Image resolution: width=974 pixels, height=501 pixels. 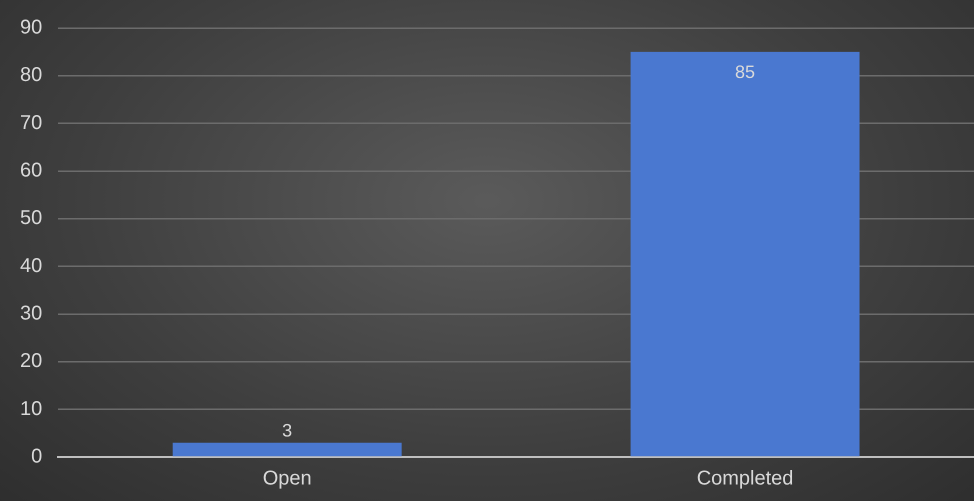 What do you see at coordinates (31, 361) in the screenshot?
I see `y-tick-label: 20` at bounding box center [31, 361].